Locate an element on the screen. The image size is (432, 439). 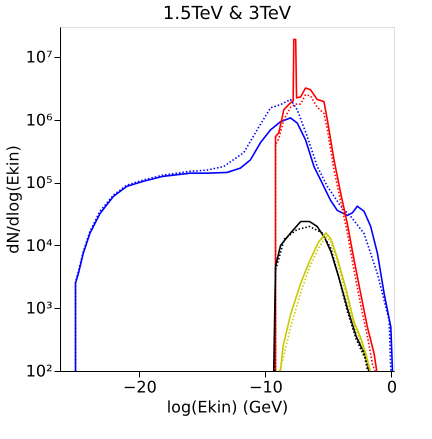
y-tick-label: 10⁴ is located at coordinates (39, 245).